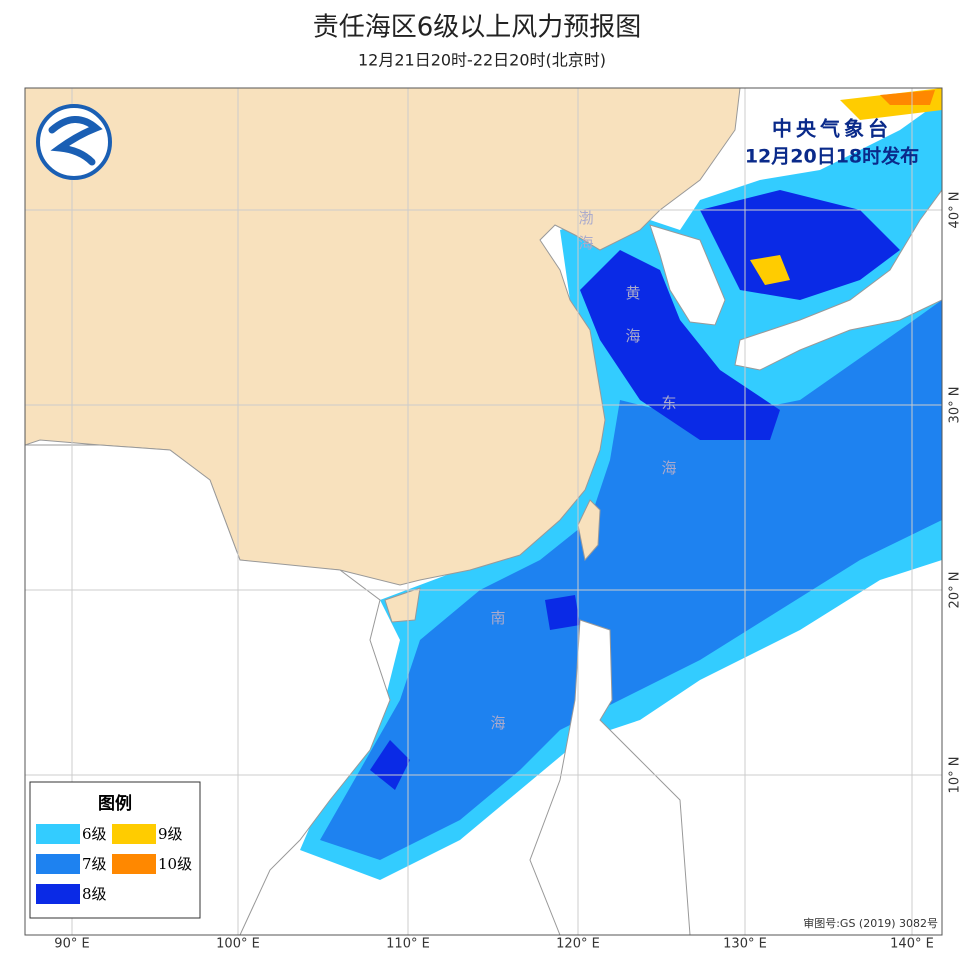 The width and height of the screenshot is (969, 970). Describe the element at coordinates (955, 405) in the screenshot. I see `lat-label: 30° N` at that location.